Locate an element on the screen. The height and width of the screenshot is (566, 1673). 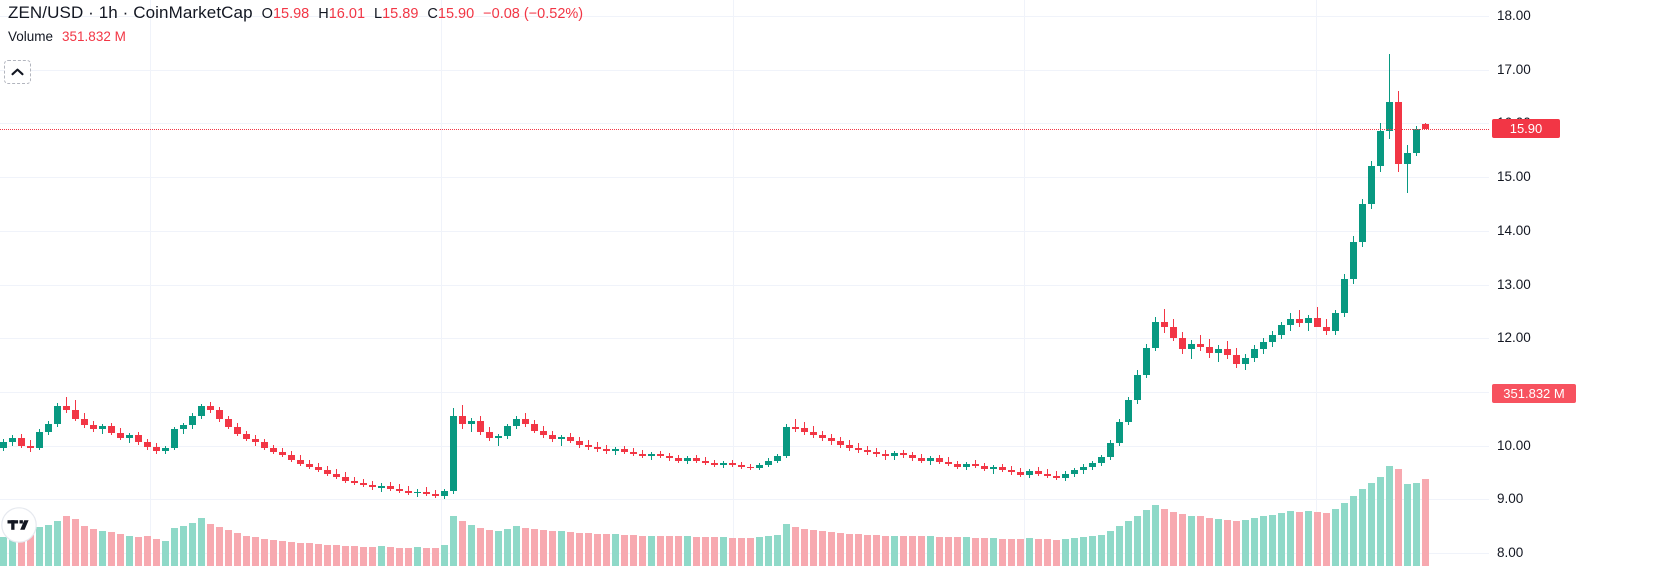
legend-collapse-button is located at coordinates (17, 72).